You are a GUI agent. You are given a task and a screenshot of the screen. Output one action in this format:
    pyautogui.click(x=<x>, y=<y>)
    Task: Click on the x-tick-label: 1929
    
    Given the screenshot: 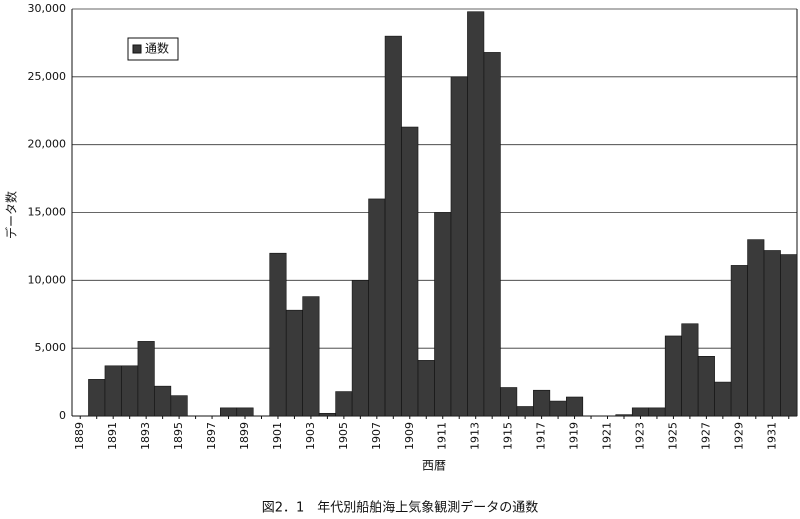 What is the action you would take?
    pyautogui.click(x=738, y=436)
    